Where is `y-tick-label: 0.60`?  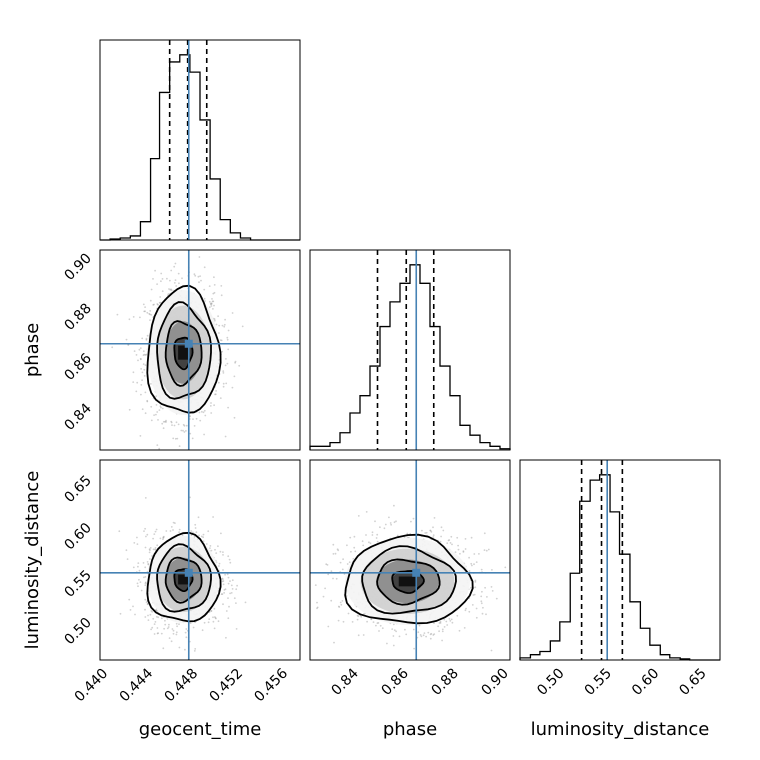 y-tick-label: 0.60 is located at coordinates (77, 536).